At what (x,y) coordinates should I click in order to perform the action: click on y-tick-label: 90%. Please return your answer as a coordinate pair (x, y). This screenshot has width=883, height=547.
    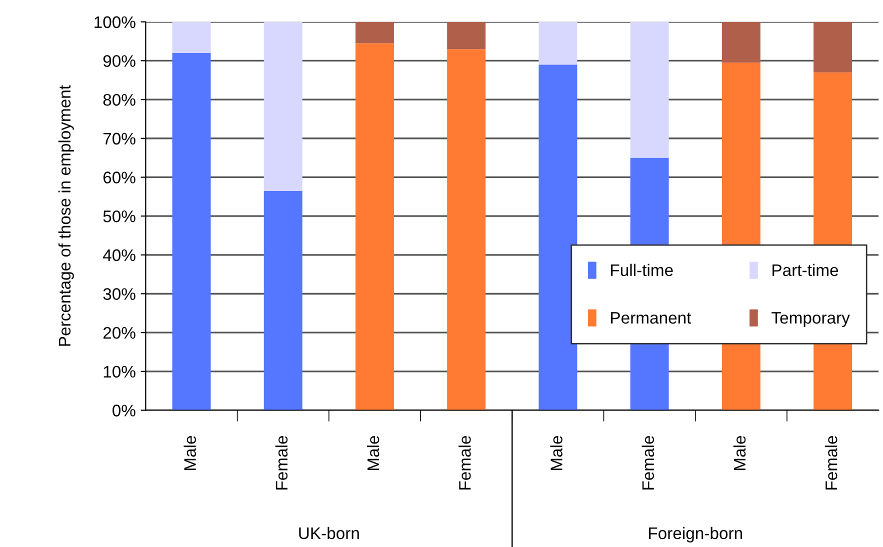
    Looking at the image, I should click on (119, 61).